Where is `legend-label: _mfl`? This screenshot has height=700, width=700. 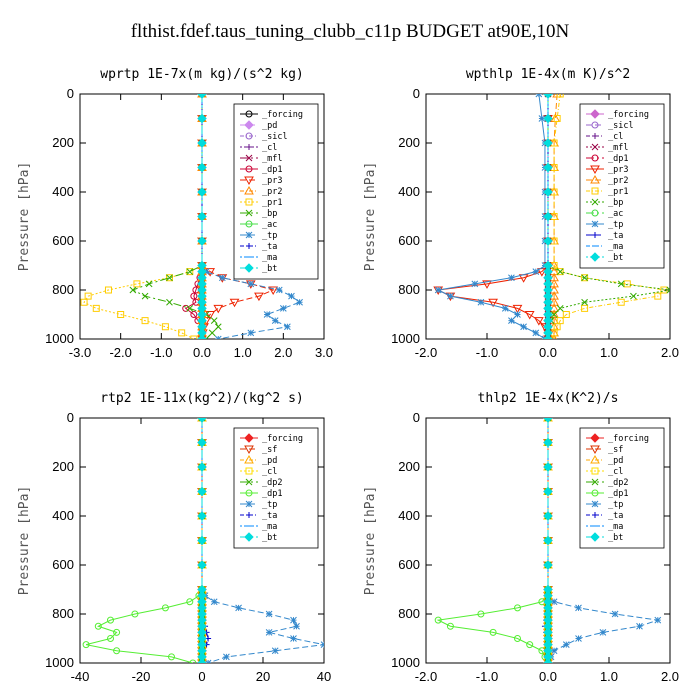 legend-label: _mfl is located at coordinates (272, 159).